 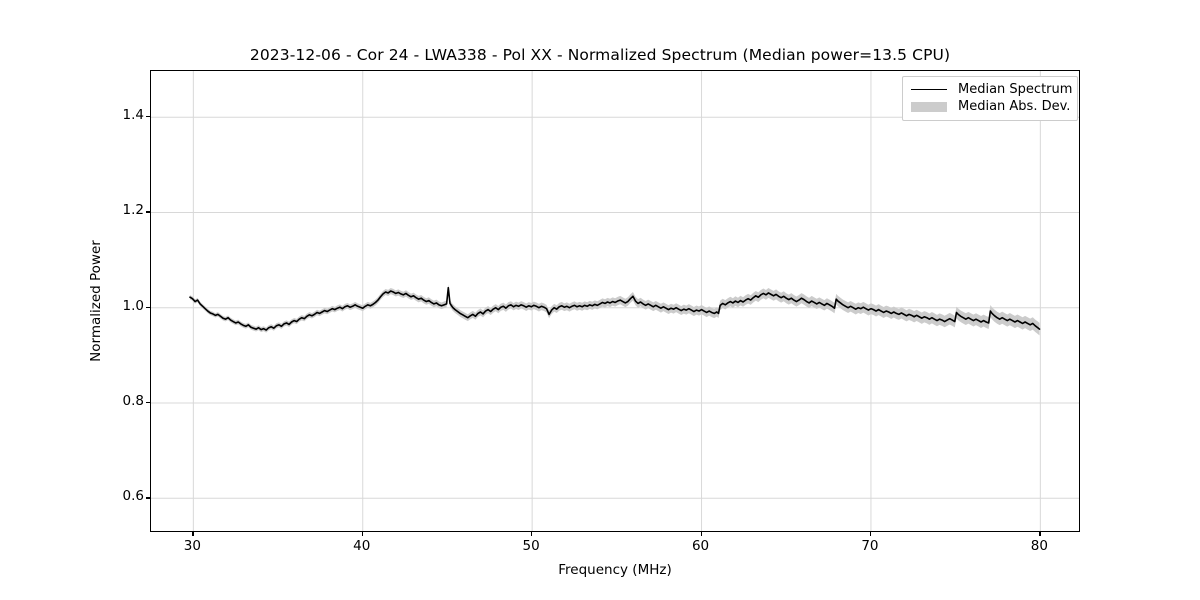 What do you see at coordinates (1039, 546) in the screenshot?
I see `x-tick-label: 80` at bounding box center [1039, 546].